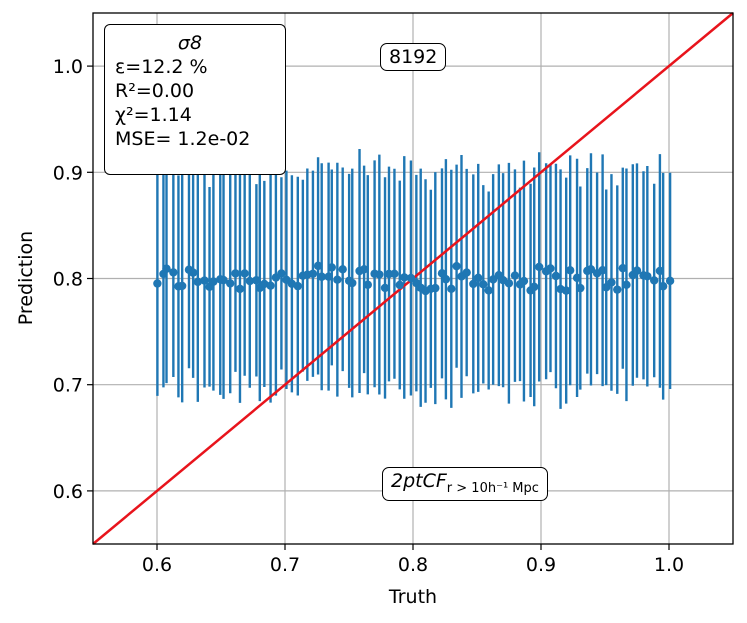 The width and height of the screenshot is (747, 623). I want to click on stats-legend-box: σ8 ε=12.2 % R²=0.00 χ²=1.14 MSE= 1.2e-02, so click(195, 99).